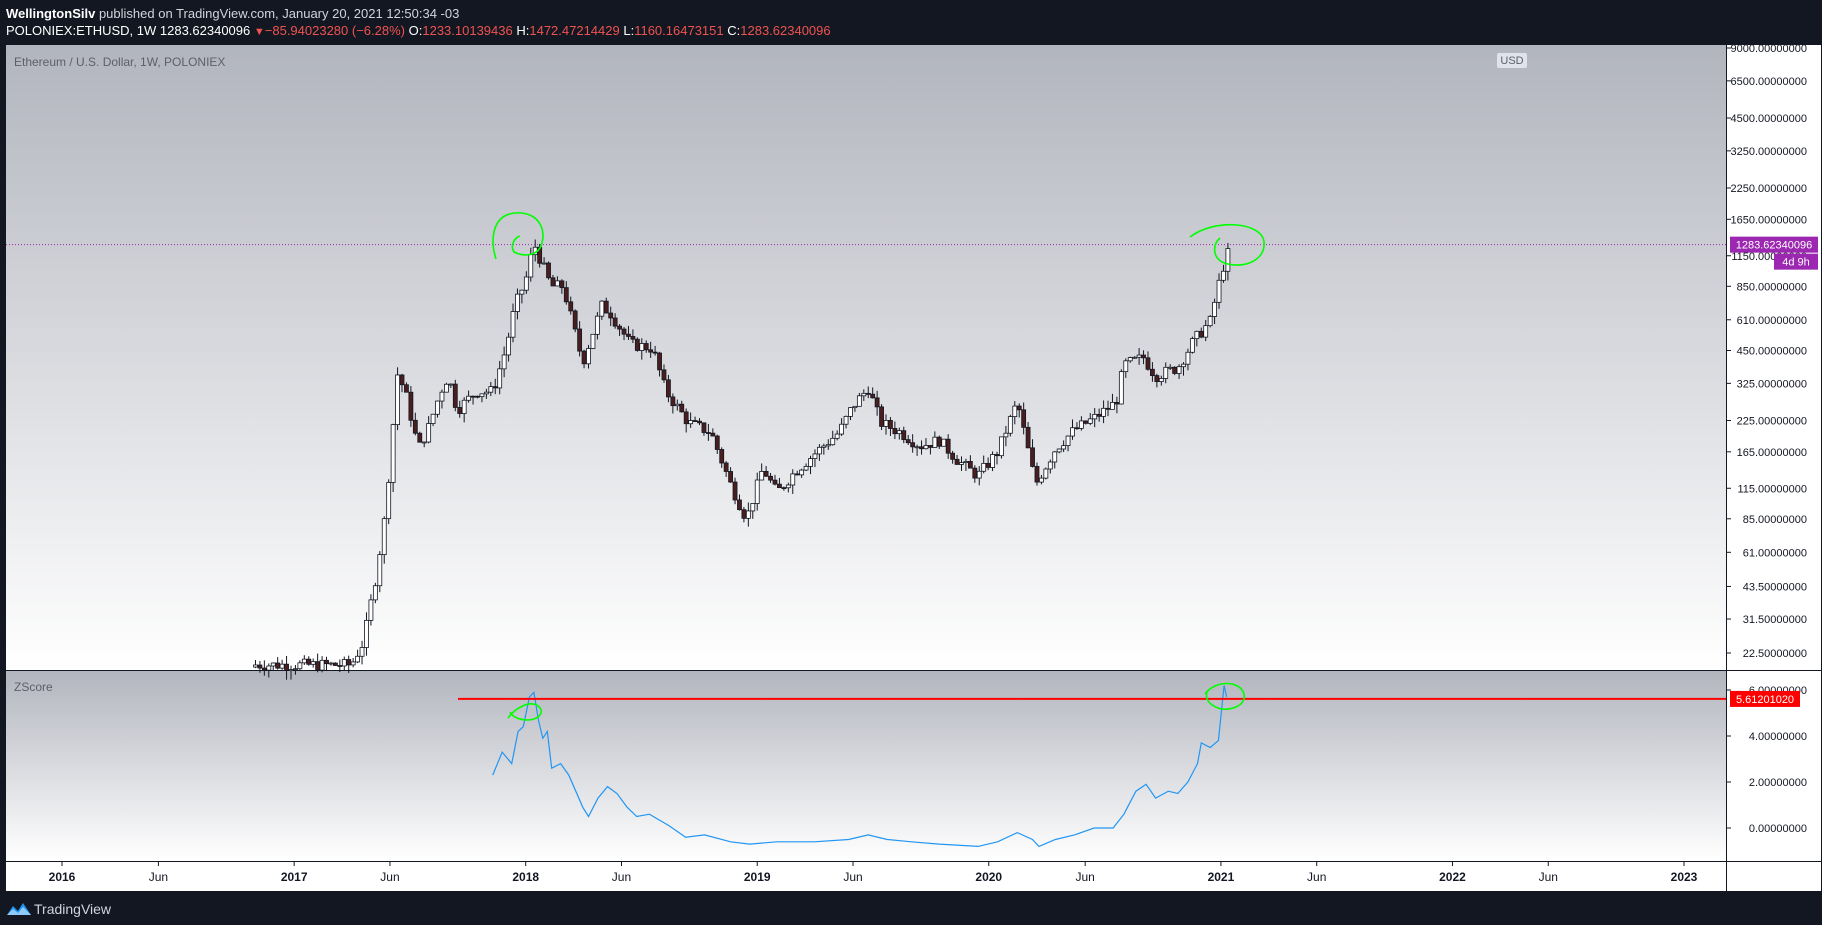 This screenshot has height=925, width=1822. Describe the element at coordinates (1512, 60) in the screenshot. I see `currency-badge` at that location.